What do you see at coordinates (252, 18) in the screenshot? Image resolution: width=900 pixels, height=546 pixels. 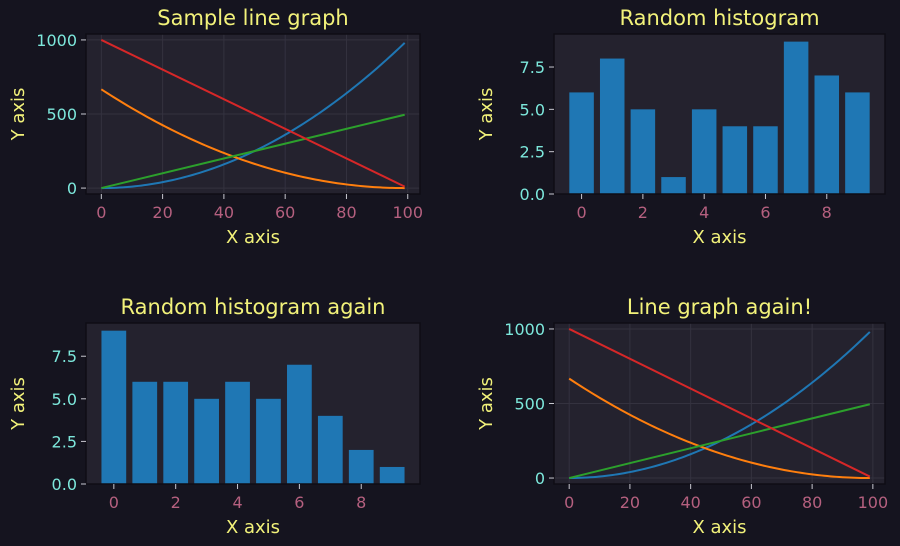 I see `chart-title: Sample line graph` at bounding box center [252, 18].